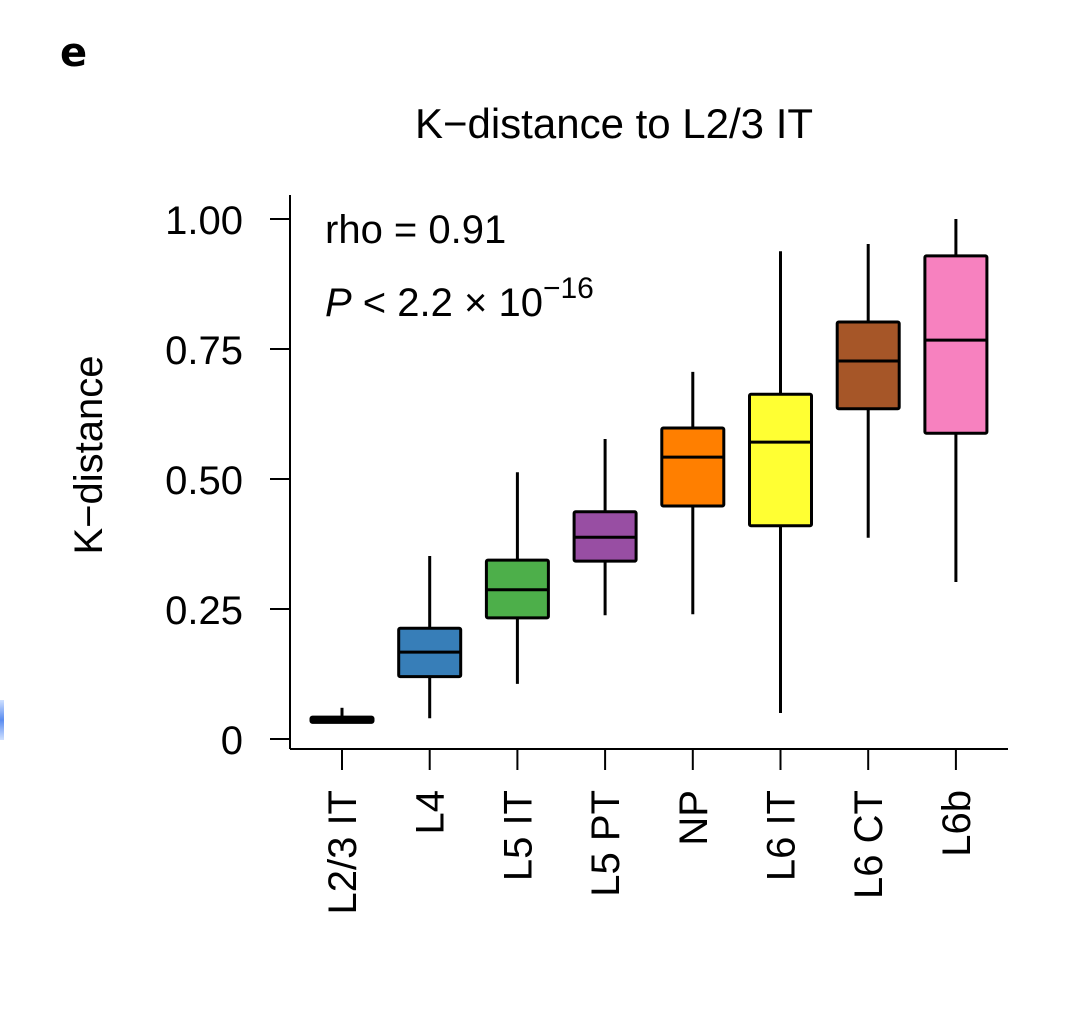 This screenshot has width=1072, height=1017. I want to click on x-tick-label: L6 IT, so click(782, 835).